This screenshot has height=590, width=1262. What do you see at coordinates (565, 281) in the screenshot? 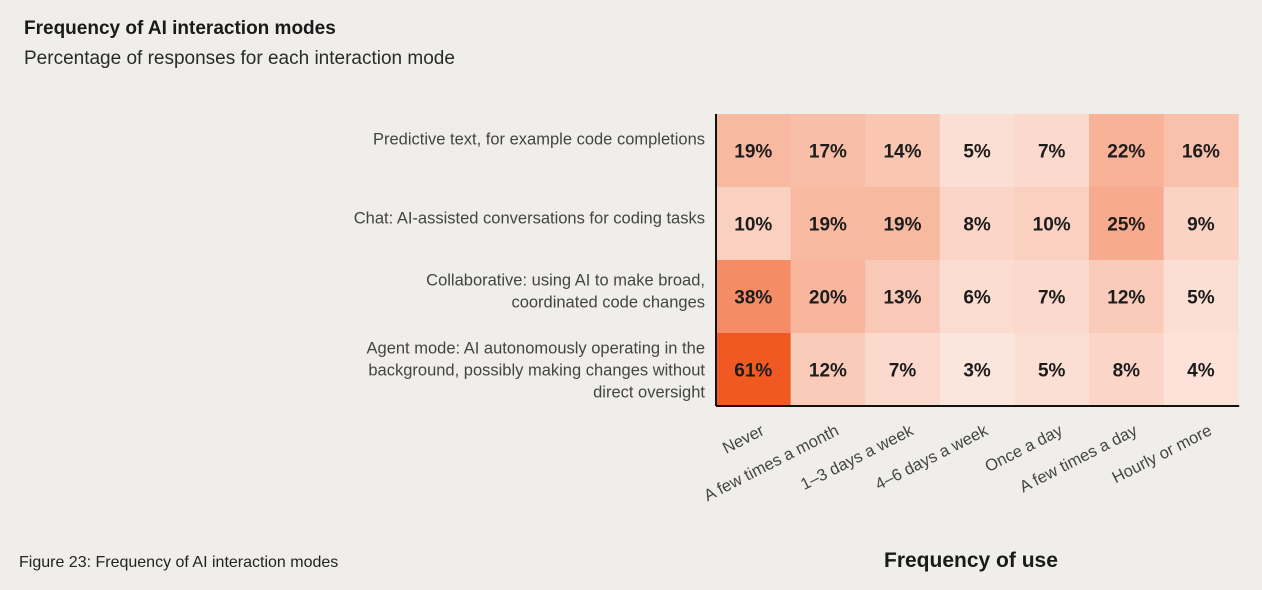
I see `row-label: Collaborative: using AI to make broad,` at bounding box center [565, 281].